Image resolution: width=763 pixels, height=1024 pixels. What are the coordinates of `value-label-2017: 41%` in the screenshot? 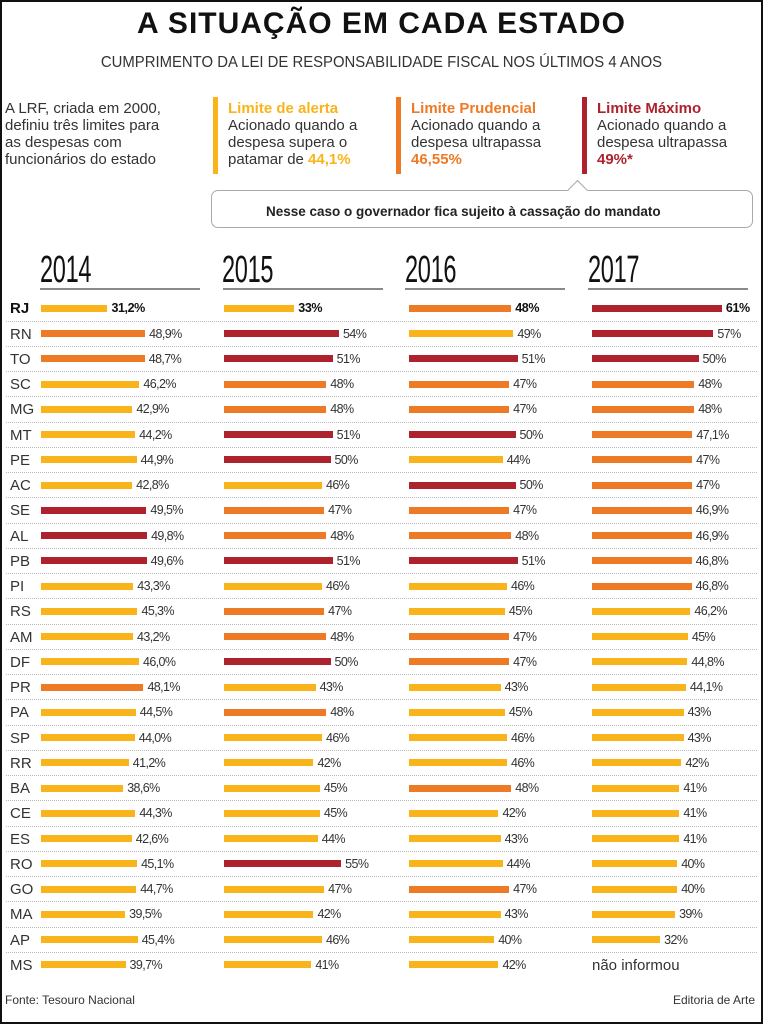 It's located at (695, 813).